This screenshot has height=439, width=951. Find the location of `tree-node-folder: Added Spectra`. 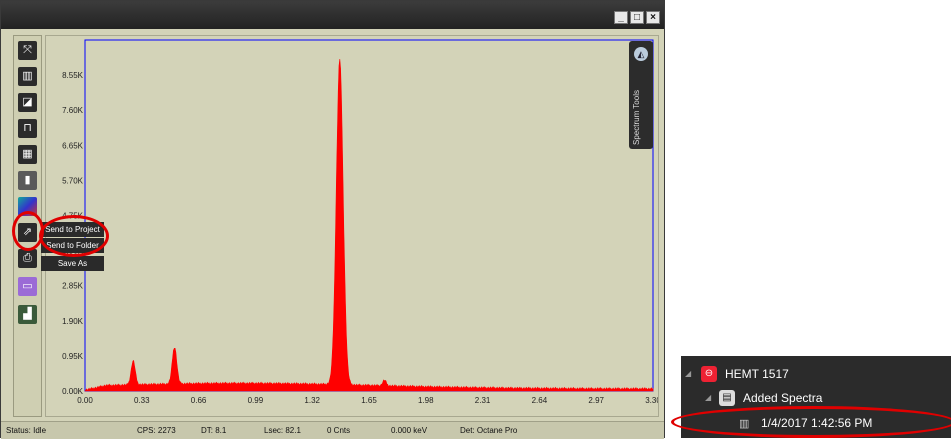

tree-node-folder: Added Spectra is located at coordinates (782, 398).